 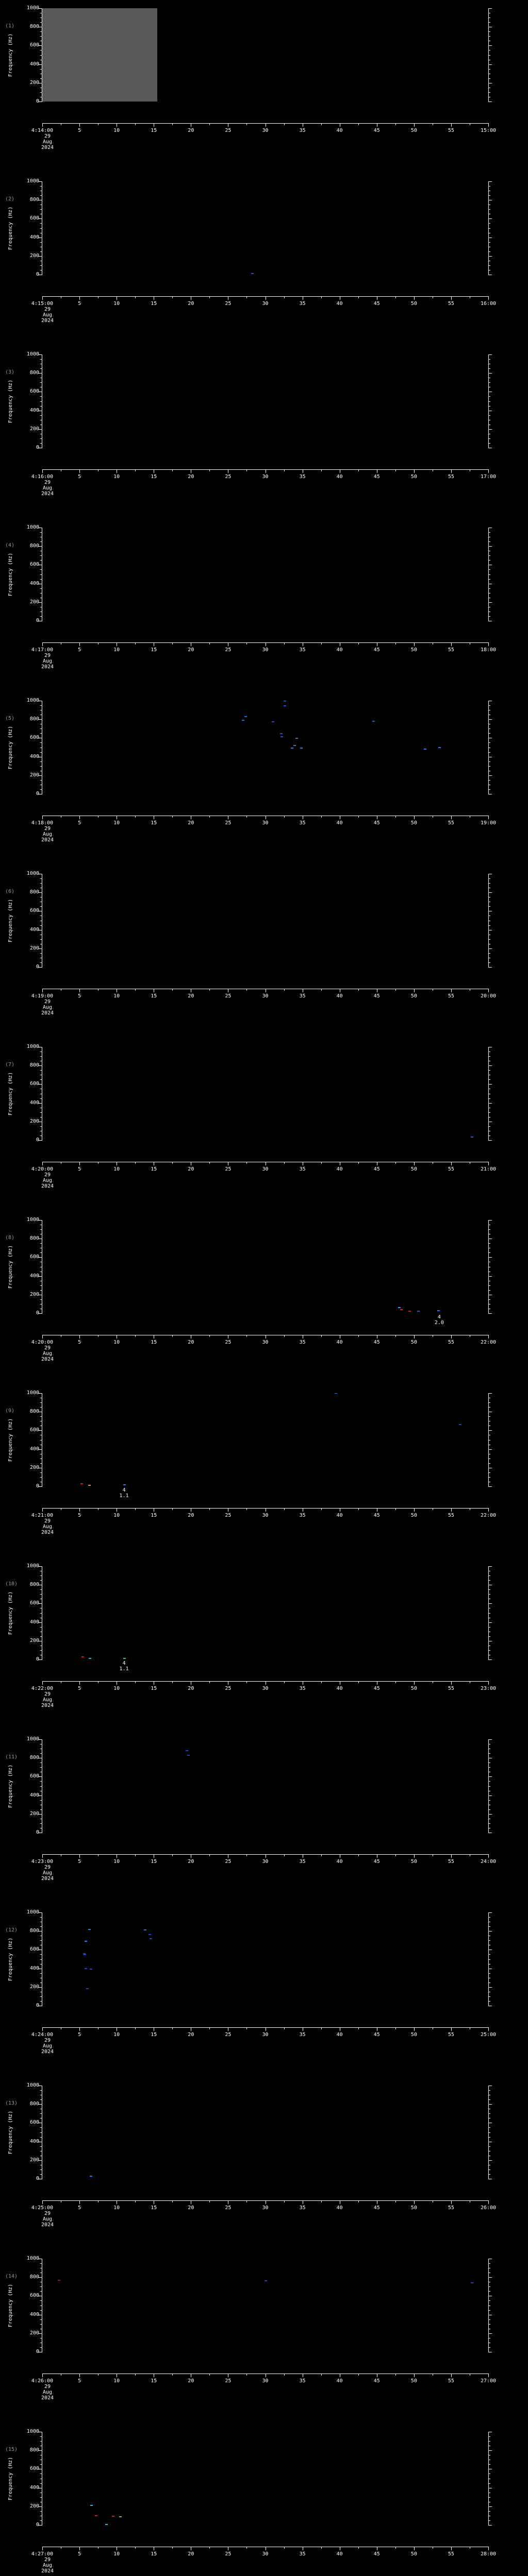 I want to click on x-tick-label: 40, so click(x=340, y=1342).